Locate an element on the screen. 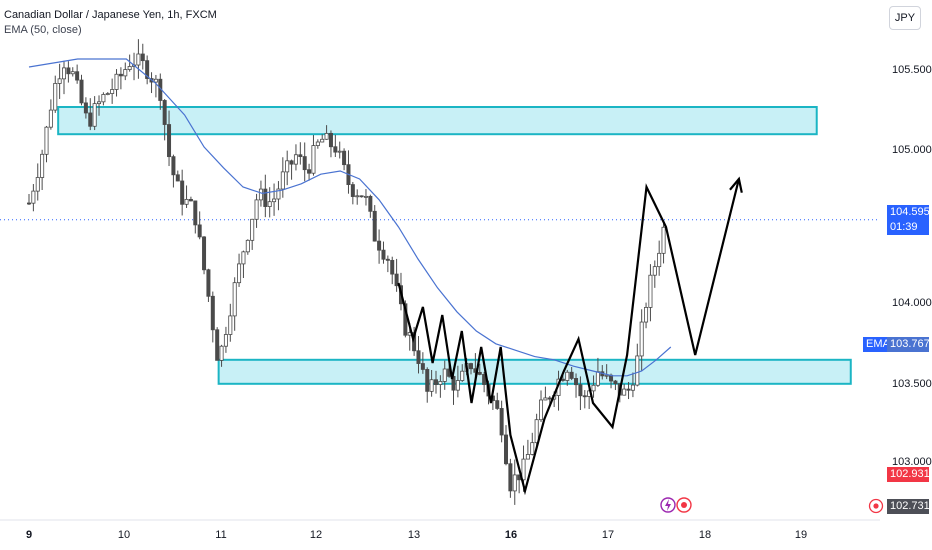 This screenshot has width=932, height=550. economic-event-icon is located at coordinates (684, 505).